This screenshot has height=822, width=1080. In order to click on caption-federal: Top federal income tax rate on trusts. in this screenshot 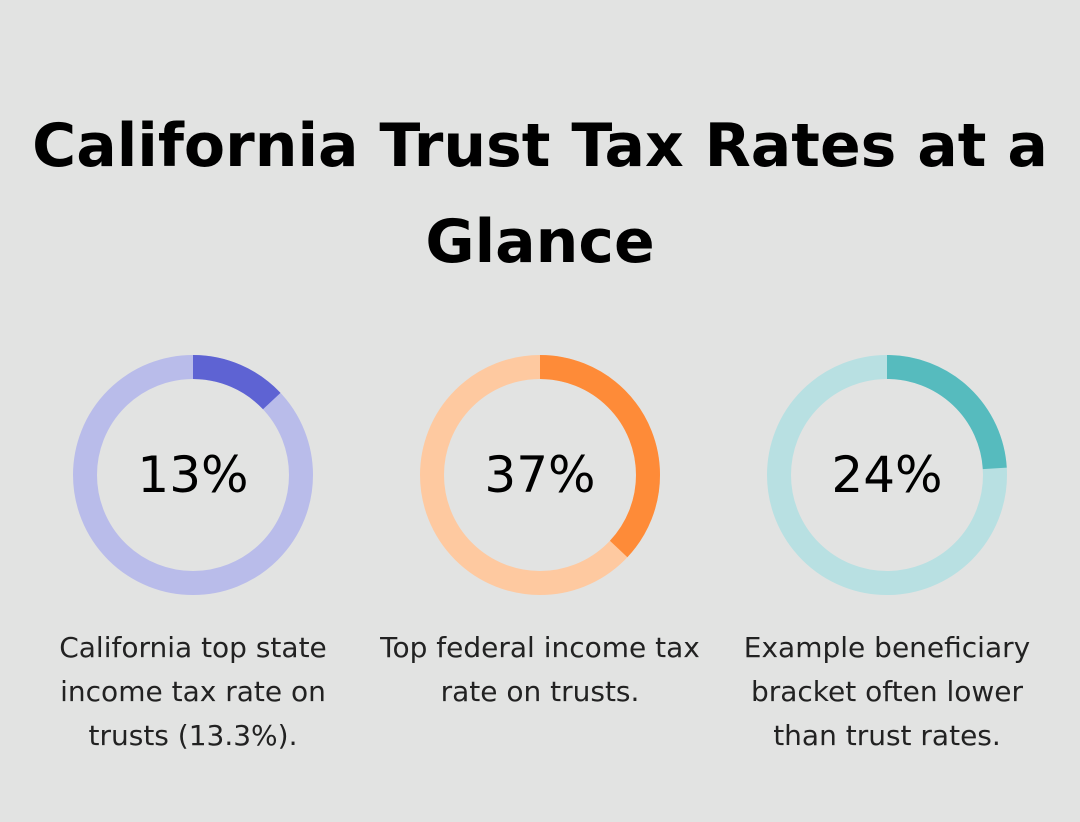, I will do `click(540, 669)`.